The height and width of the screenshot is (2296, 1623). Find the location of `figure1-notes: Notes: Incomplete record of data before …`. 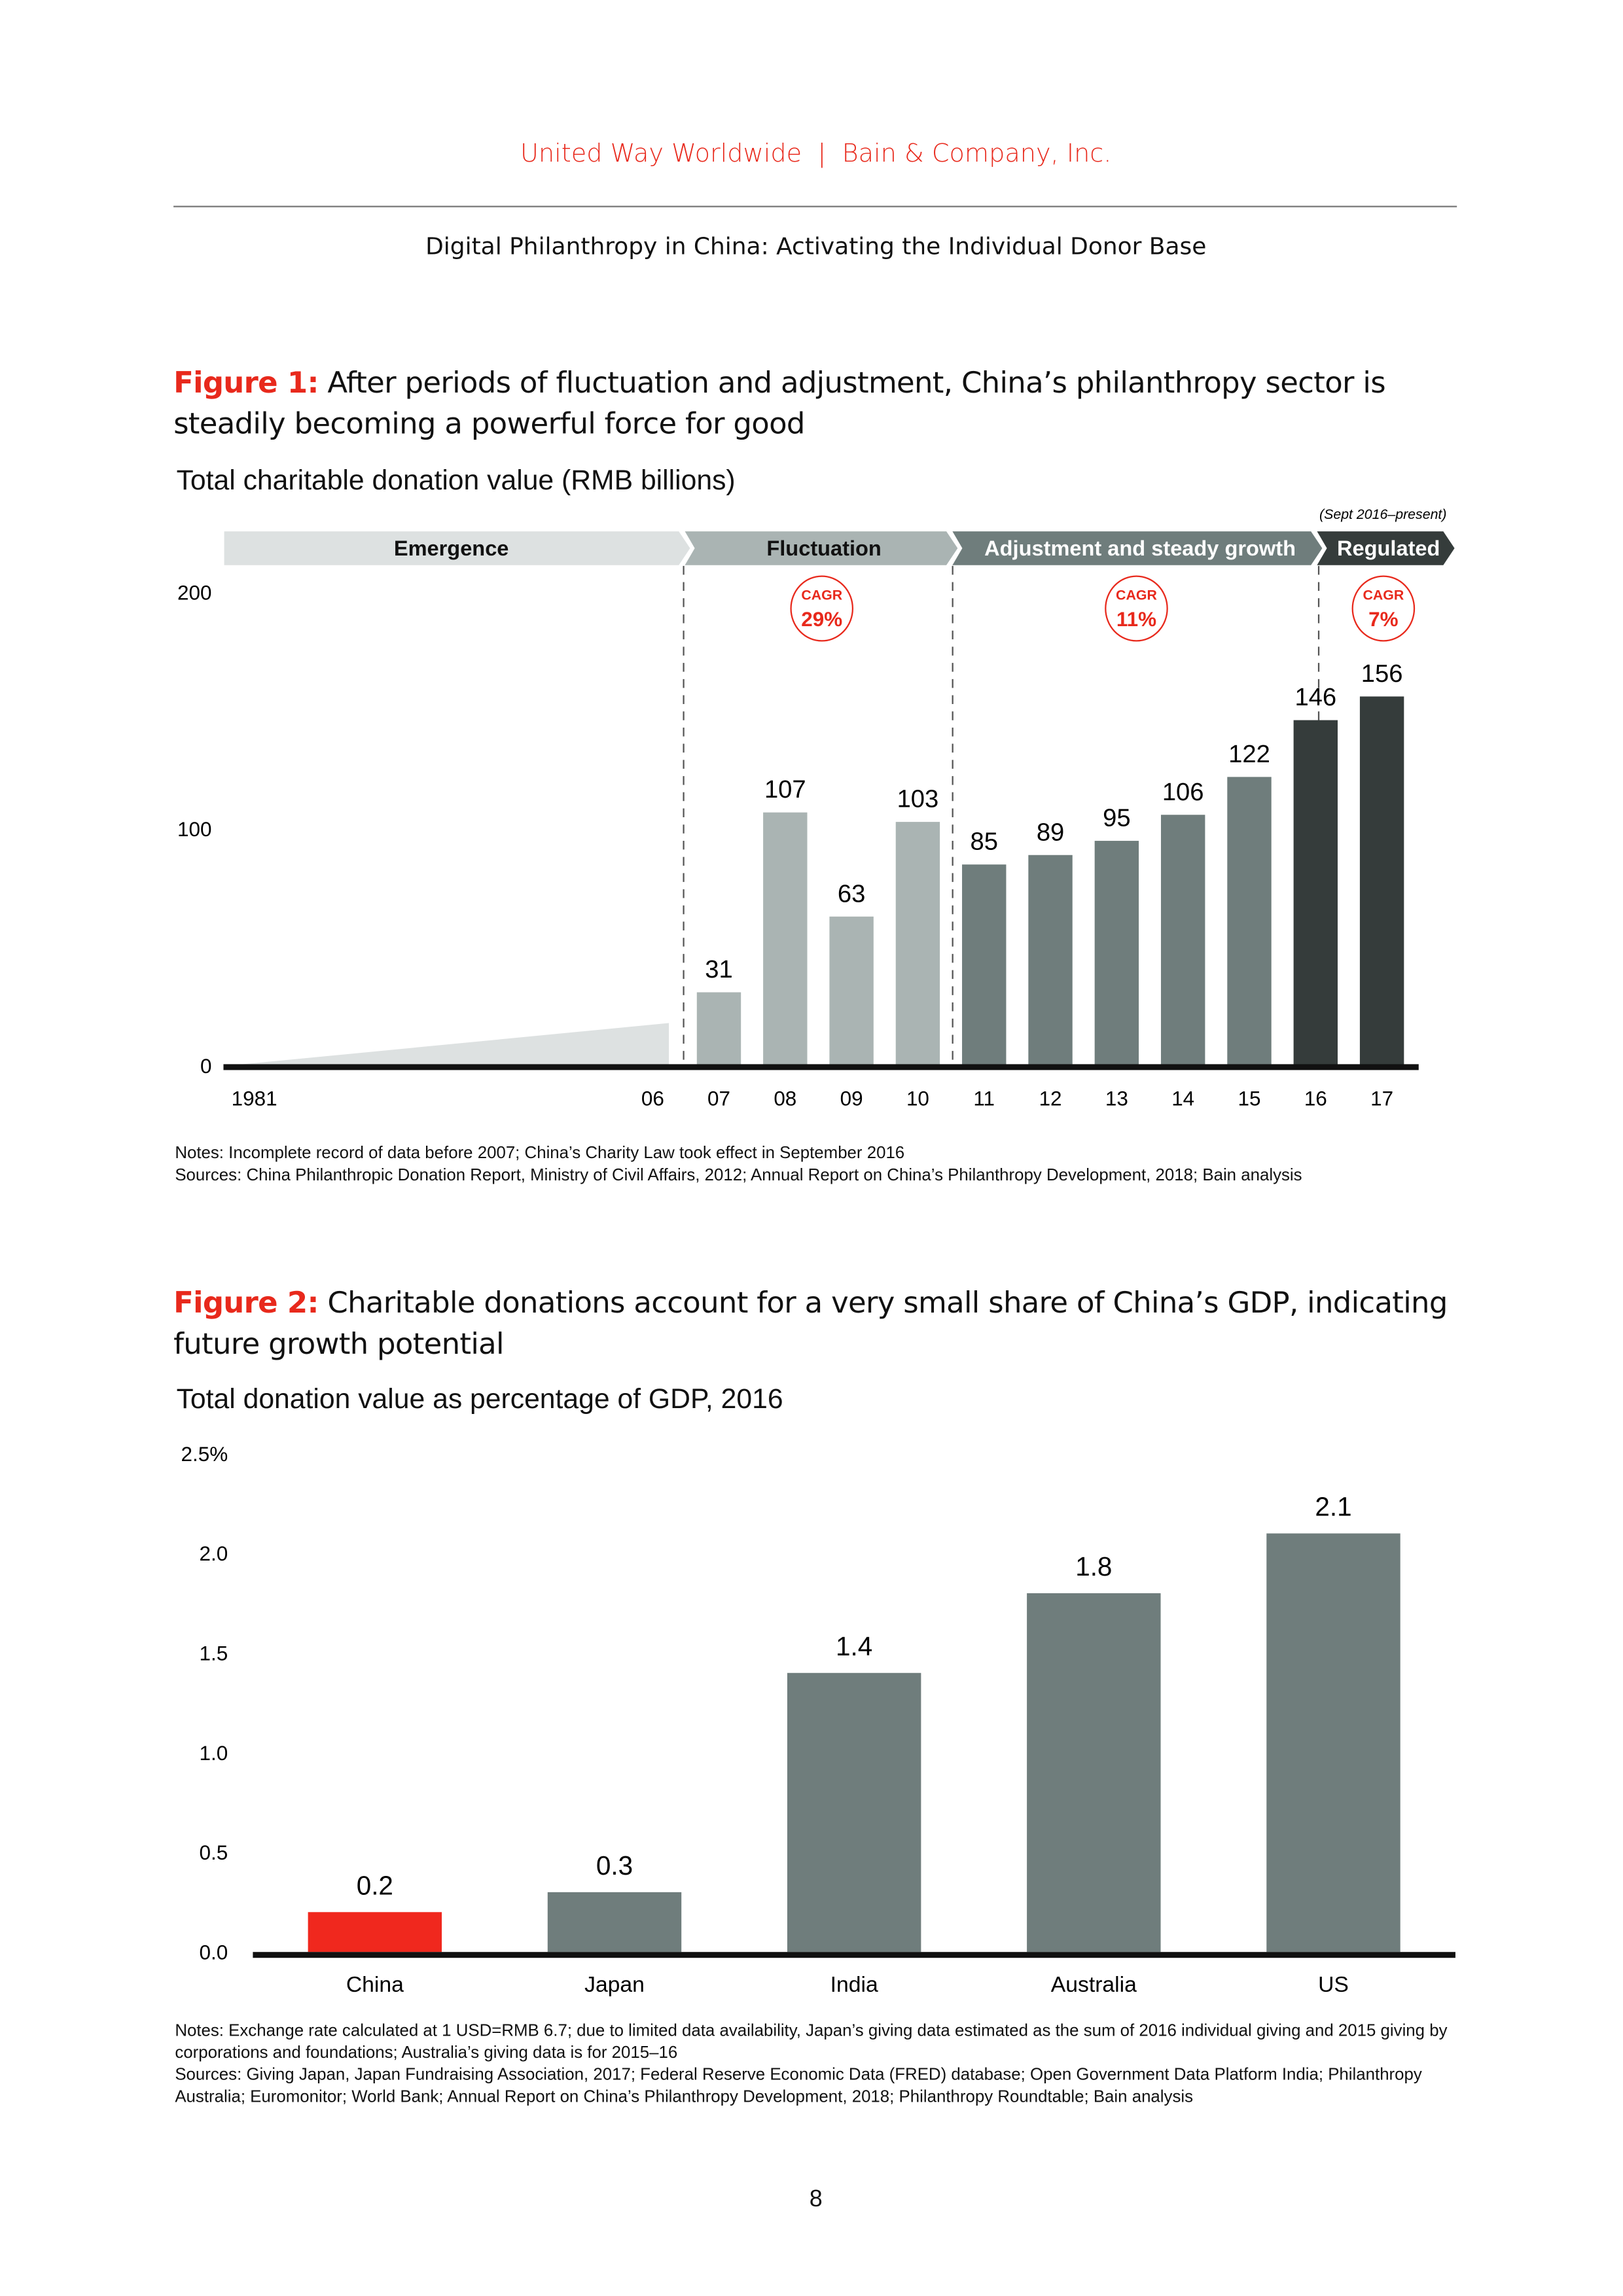

figure1-notes: Notes: Incomplete record of data before … is located at coordinates (822, 1166).